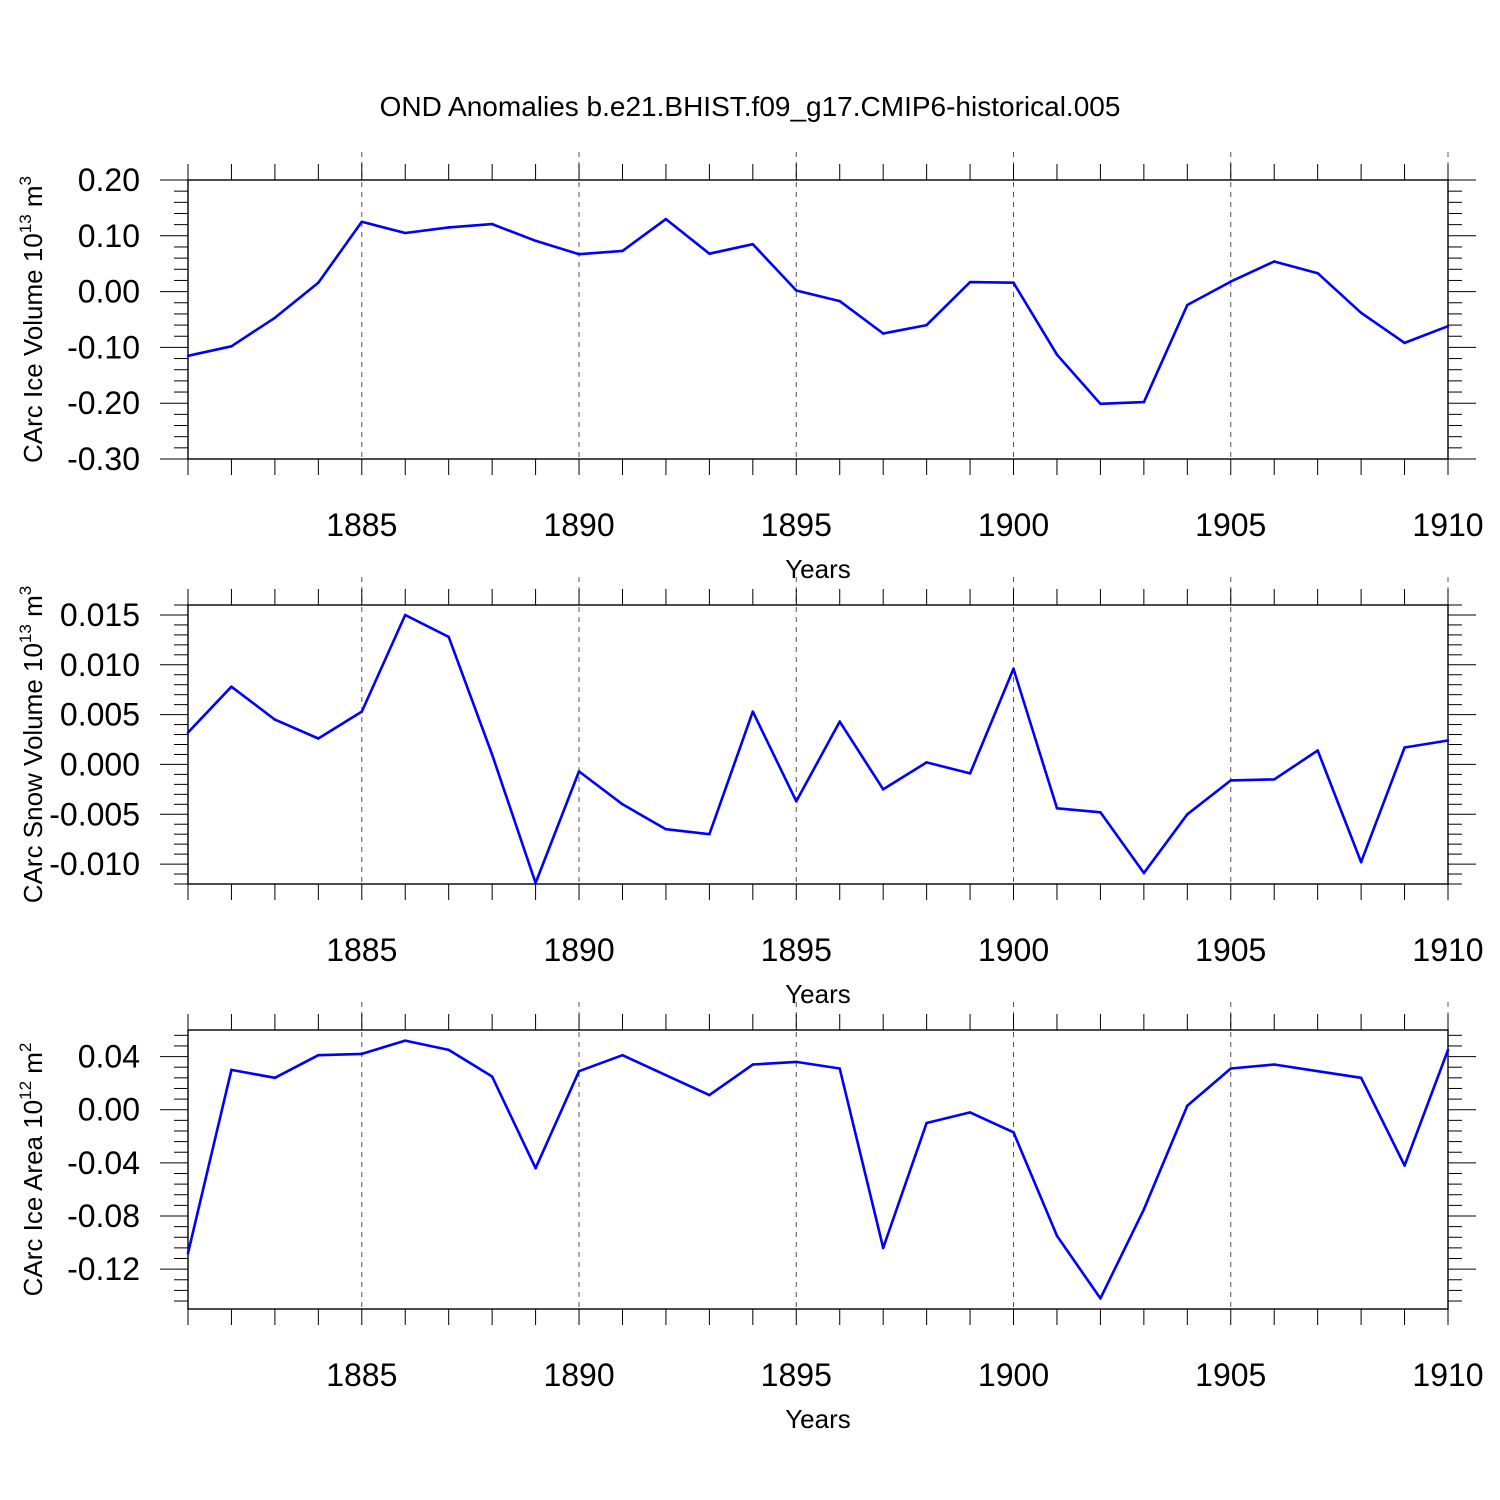 This screenshot has width=1500, height=1500. What do you see at coordinates (33, 609) in the screenshot?
I see `y-label-unit: m` at bounding box center [33, 609].